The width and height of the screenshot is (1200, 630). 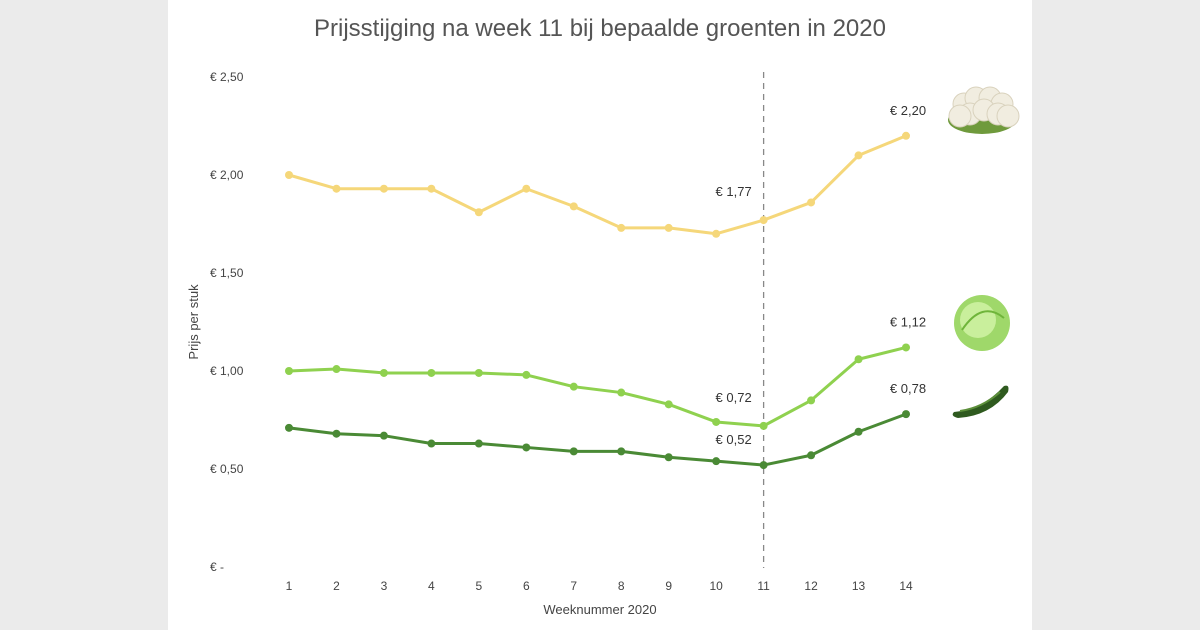 I want to click on x-tick-label: 14, so click(x=906, y=586).